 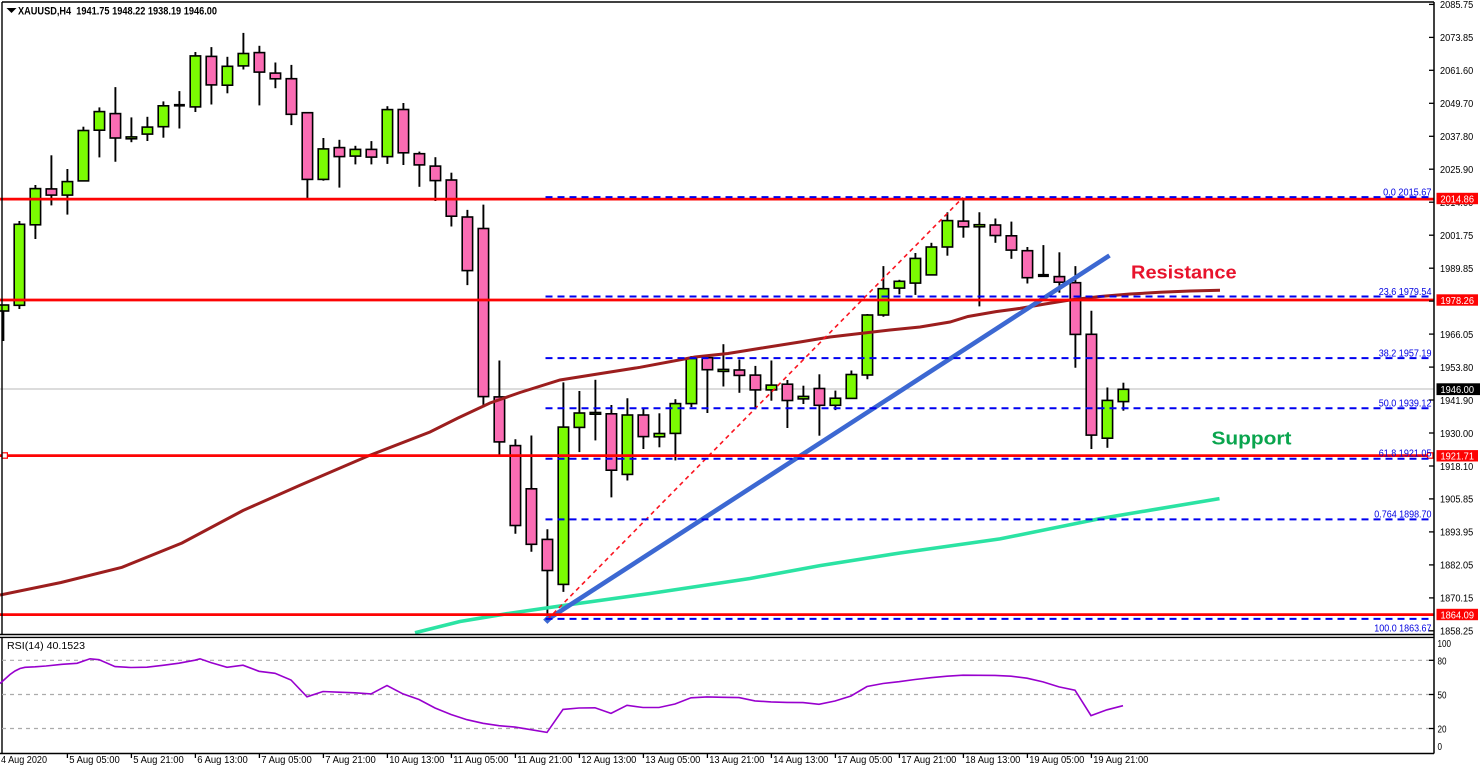 What do you see at coordinates (609, 760) in the screenshot?
I see `svg-text: 12 Aug 13:00` at bounding box center [609, 760].